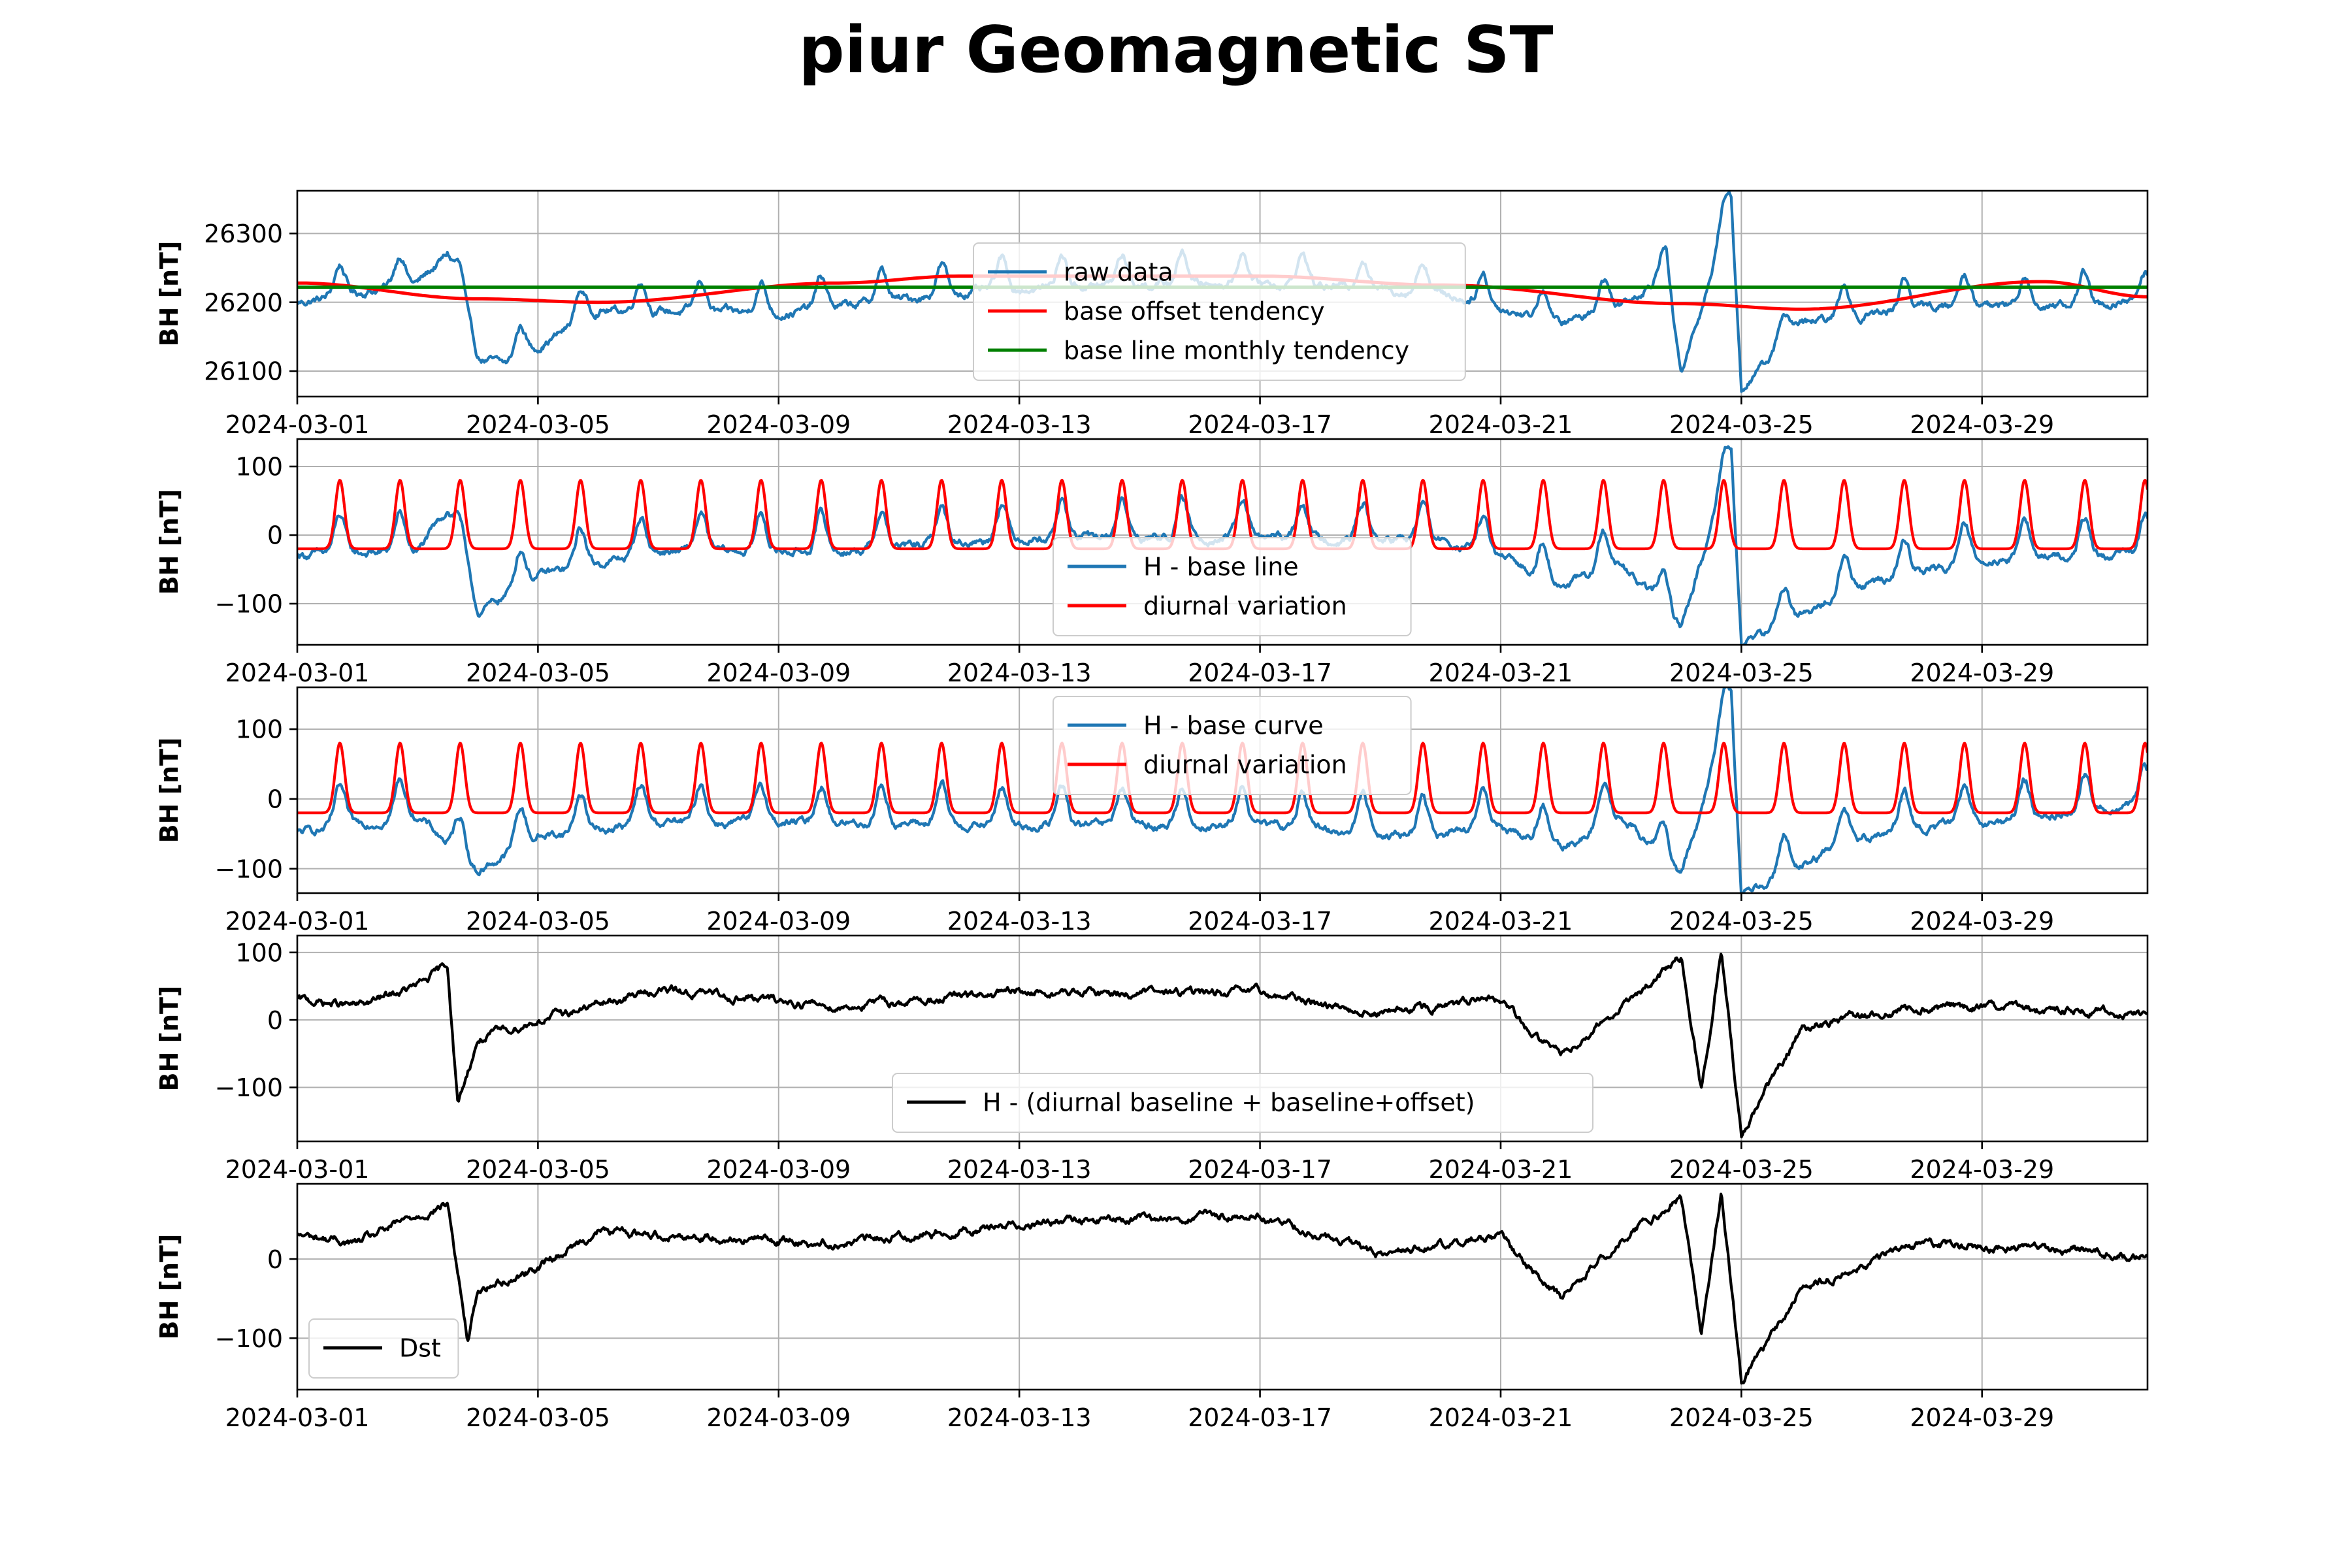 The height and width of the screenshot is (1568, 2352). Describe the element at coordinates (243, 302) in the screenshot. I see `y-tick-label: 26200` at that location.